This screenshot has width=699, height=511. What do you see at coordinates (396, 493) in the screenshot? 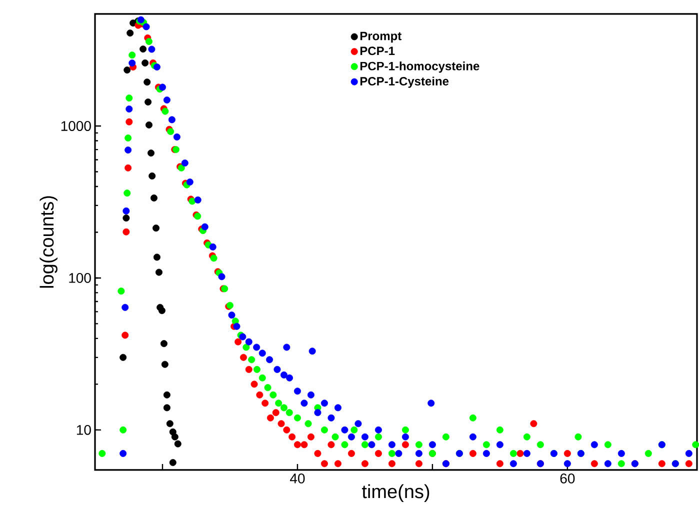
I see `x-axis-title: time(ns)` at bounding box center [396, 493].